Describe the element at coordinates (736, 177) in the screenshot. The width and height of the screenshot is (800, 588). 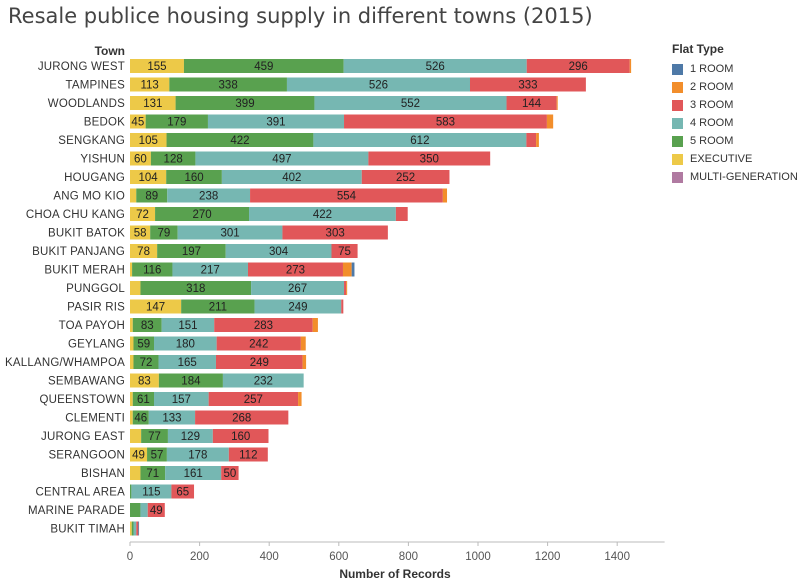
I see `legend-item-multi-generation: MULTI-GENERATION` at that location.